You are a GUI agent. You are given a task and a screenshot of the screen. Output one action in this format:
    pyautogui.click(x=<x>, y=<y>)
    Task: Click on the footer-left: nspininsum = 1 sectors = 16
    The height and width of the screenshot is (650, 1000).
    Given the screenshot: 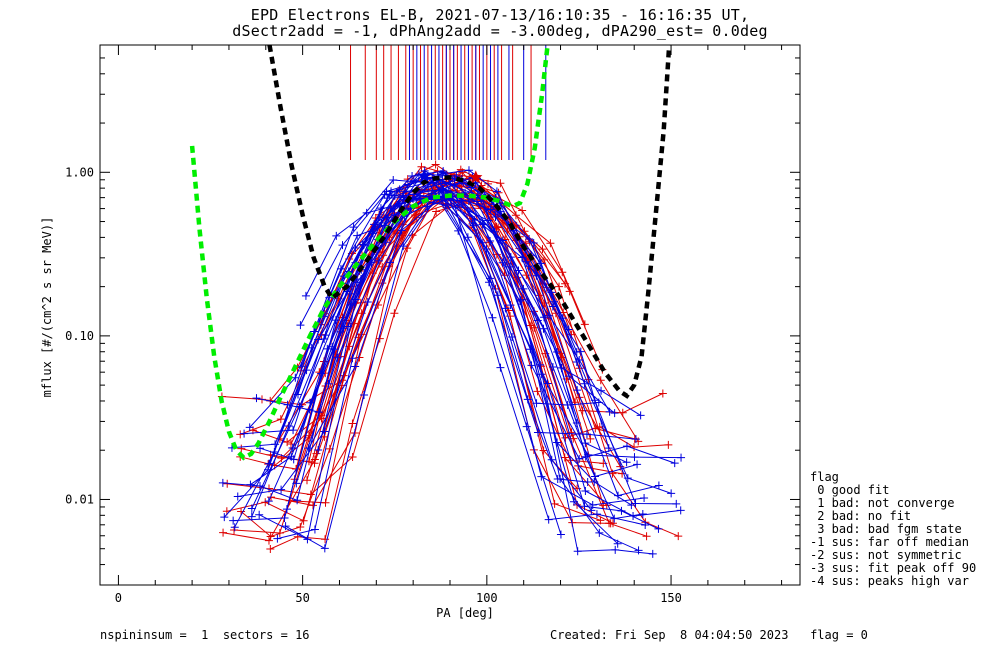 What is the action you would take?
    pyautogui.click(x=205, y=635)
    